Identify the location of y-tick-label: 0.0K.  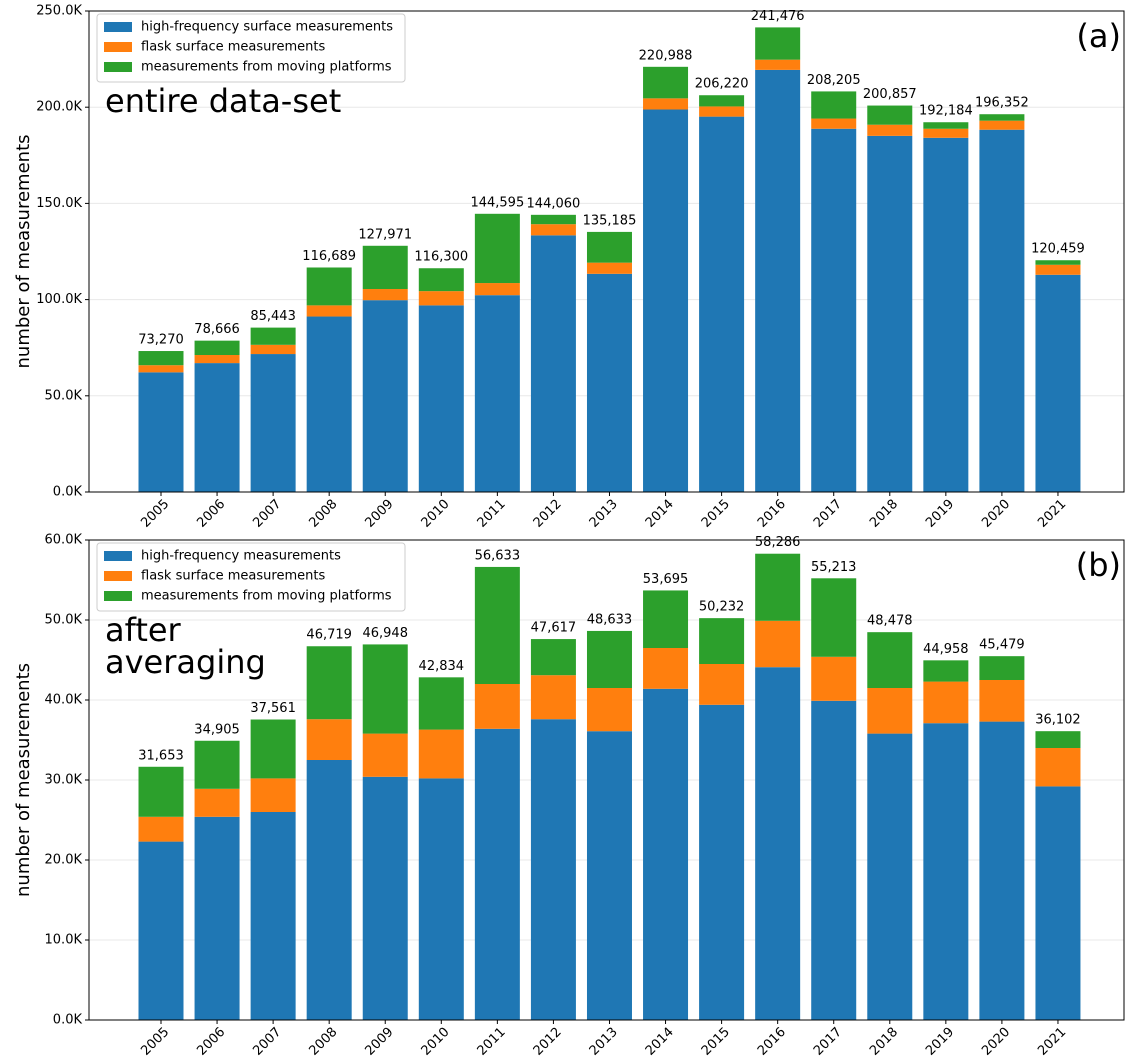
(68, 492).